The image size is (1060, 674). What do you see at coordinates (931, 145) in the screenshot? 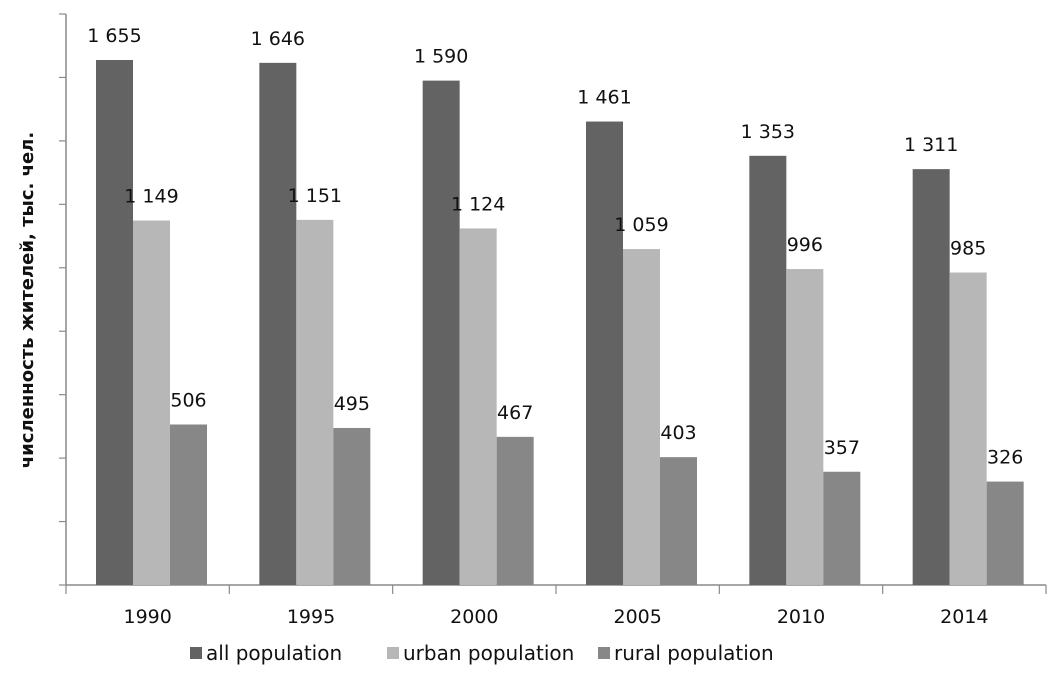
I see `data-label: 1 311` at bounding box center [931, 145].